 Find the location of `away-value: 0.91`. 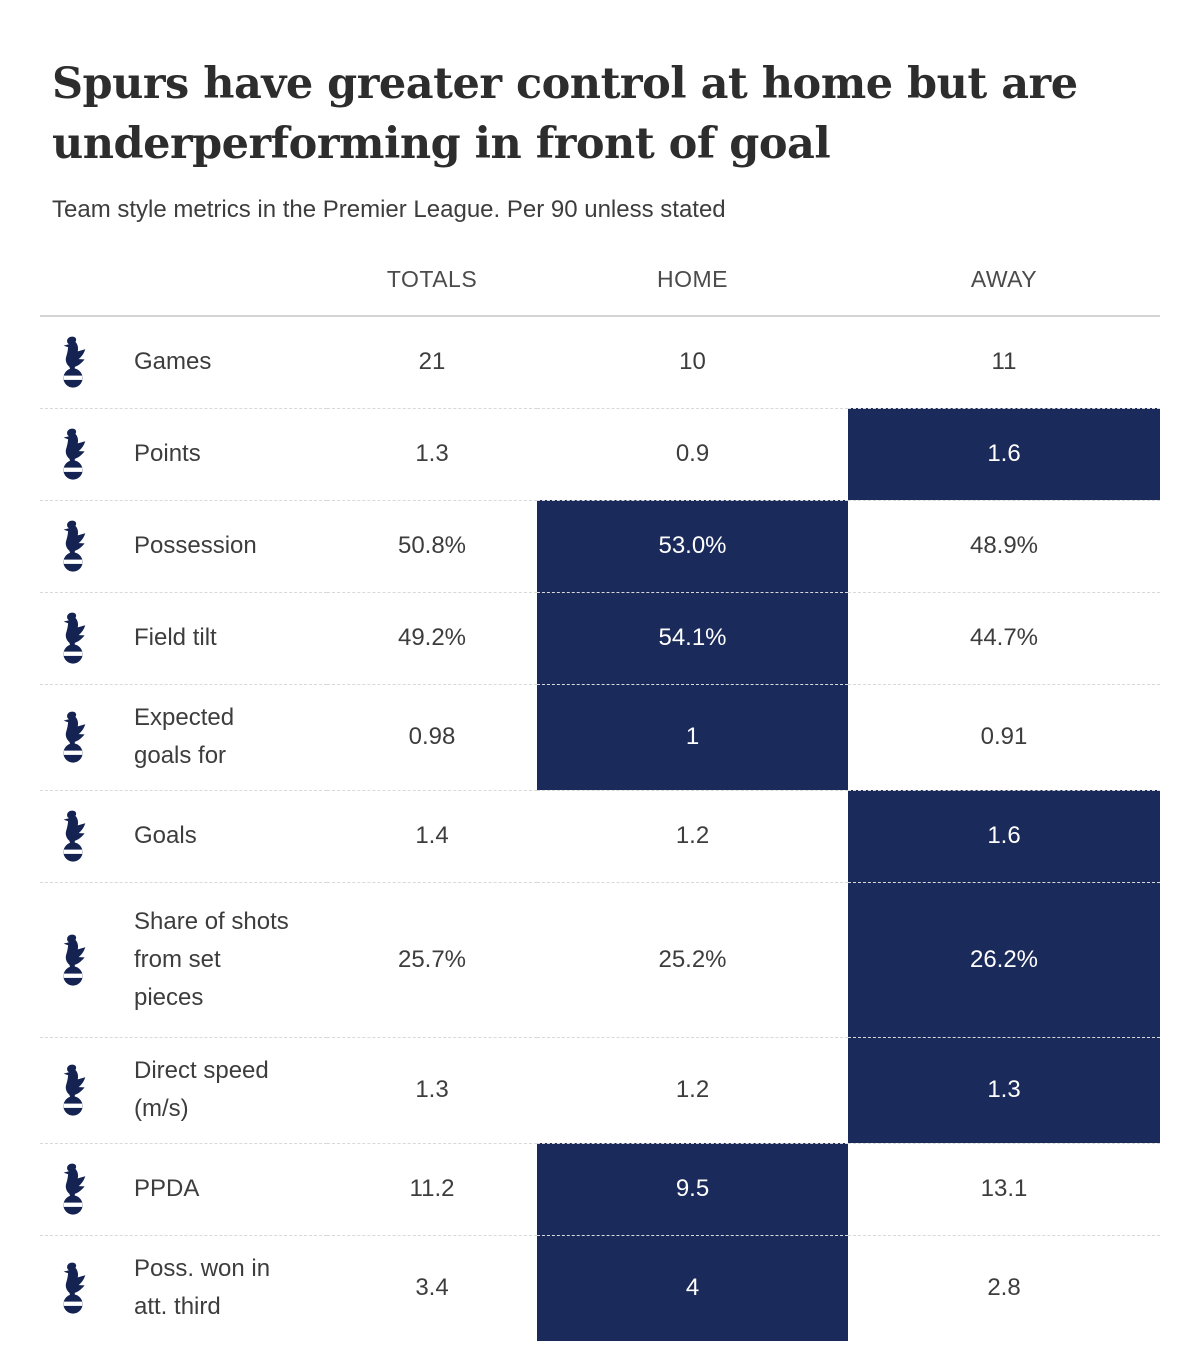

away-value: 0.91 is located at coordinates (1004, 736).